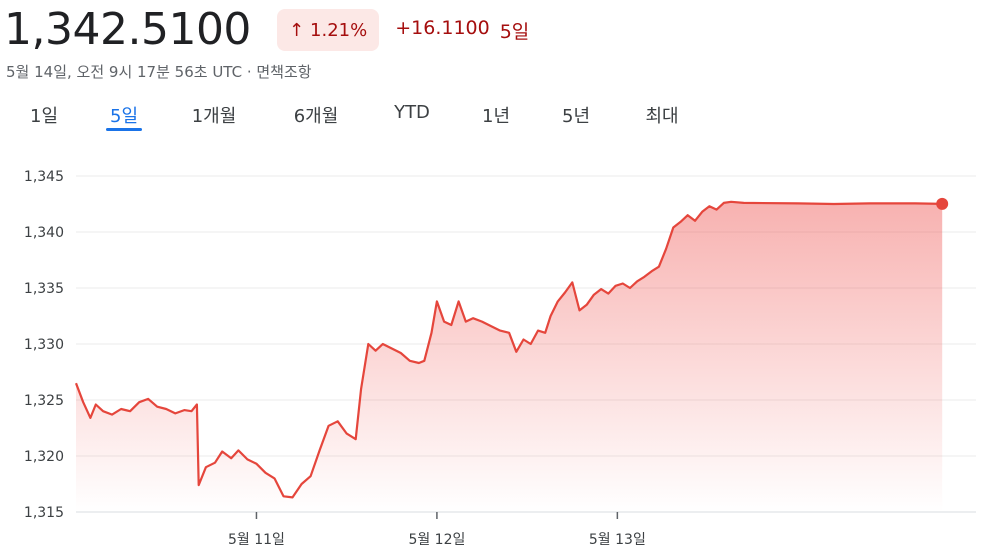  I want to click on tab-6-month: 6개월, so click(316, 116).